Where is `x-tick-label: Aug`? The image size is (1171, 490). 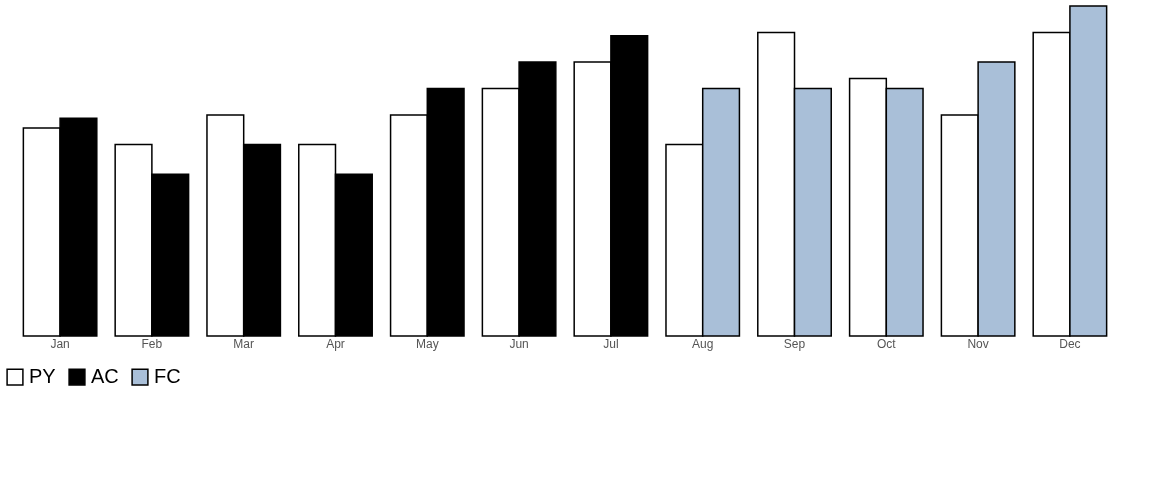
x-tick-label: Aug is located at coordinates (703, 343).